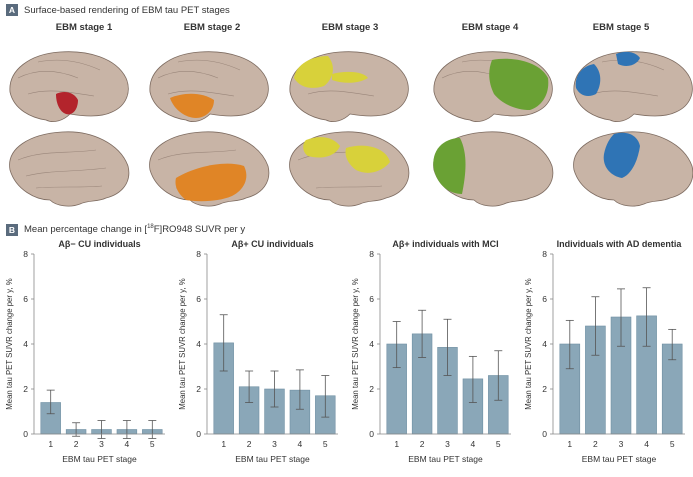  I want to click on stage-5-title: EBM stage 5, so click(621, 27).